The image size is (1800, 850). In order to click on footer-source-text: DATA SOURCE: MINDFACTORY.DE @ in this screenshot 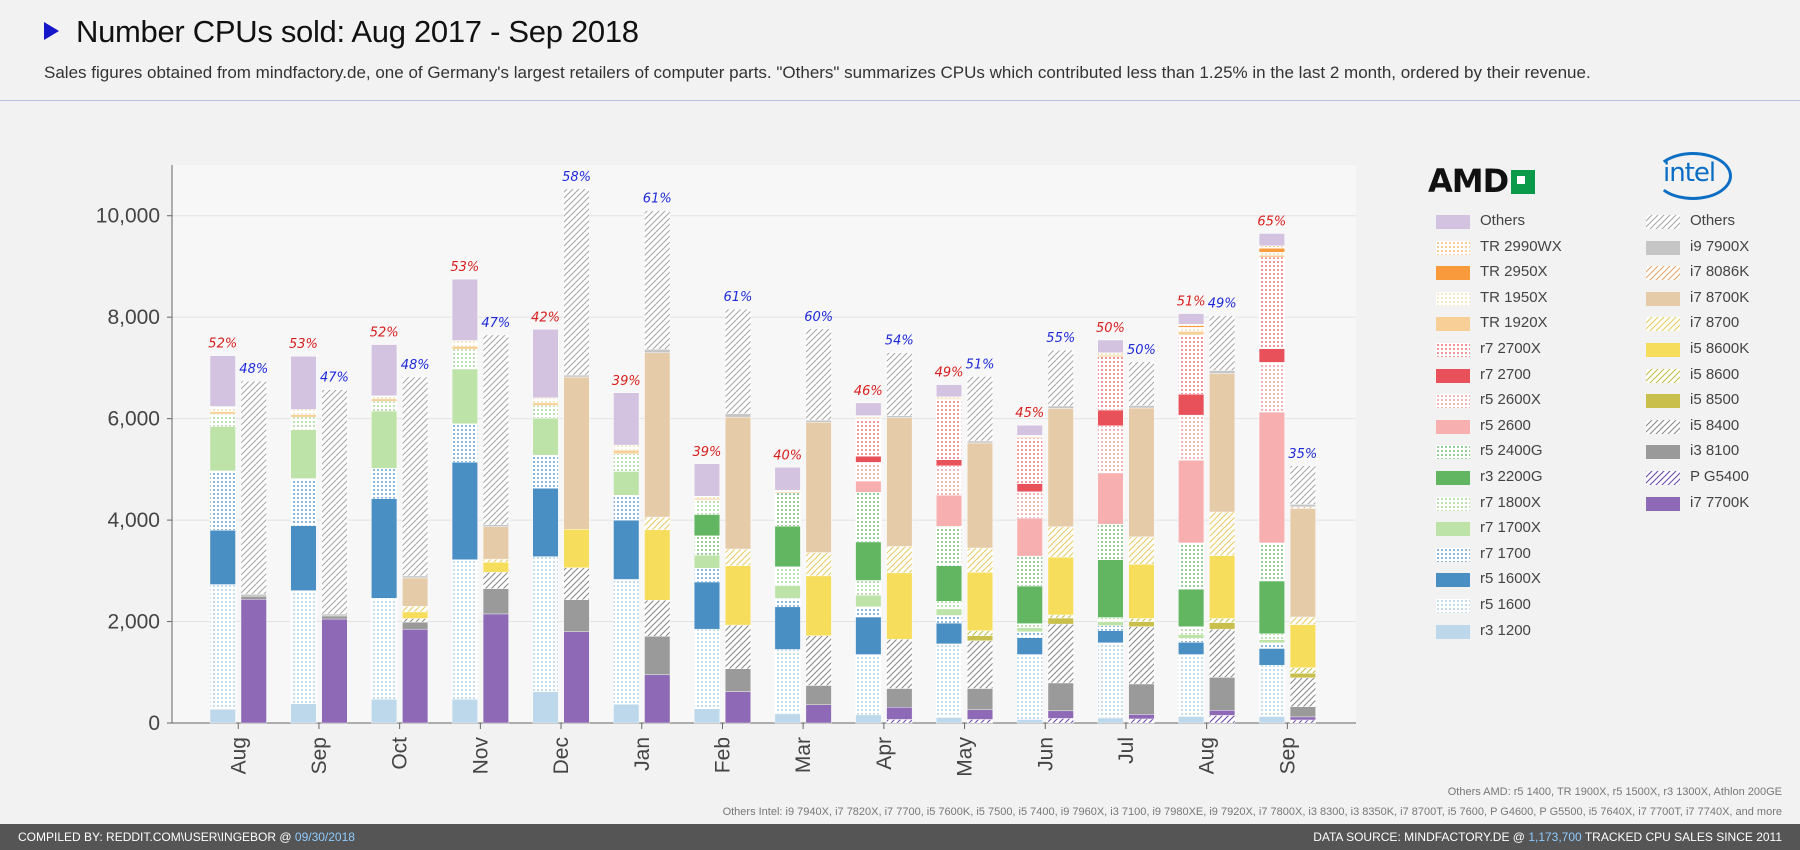, I will do `click(1421, 837)`.